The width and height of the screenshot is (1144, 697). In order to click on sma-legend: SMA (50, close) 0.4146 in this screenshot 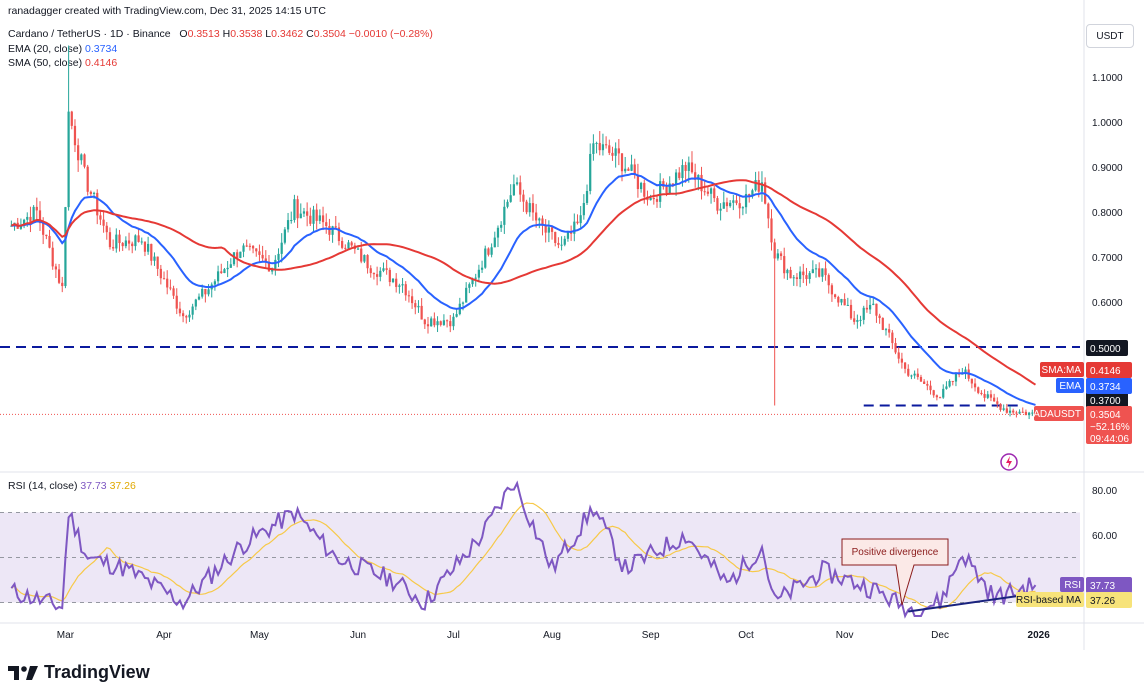, I will do `click(62, 63)`.